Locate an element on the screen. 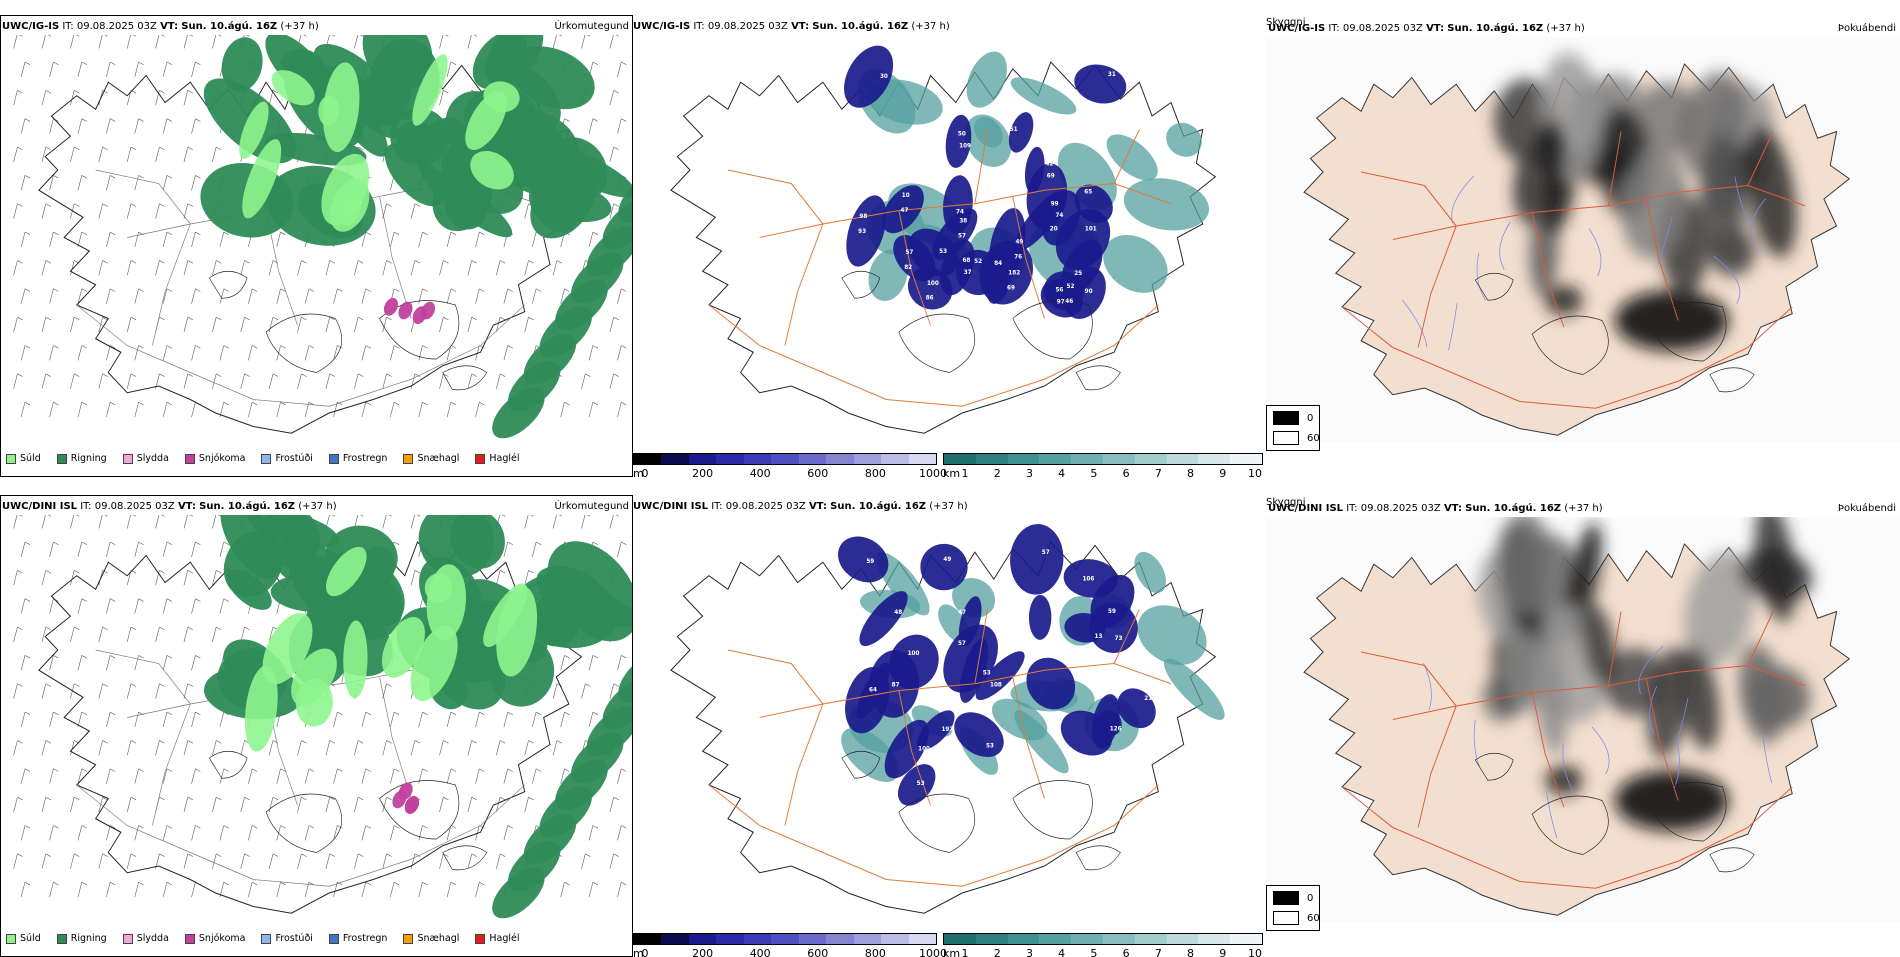 The height and width of the screenshot is (957, 1900). legend-item: Frostregn is located at coordinates (357, 938).